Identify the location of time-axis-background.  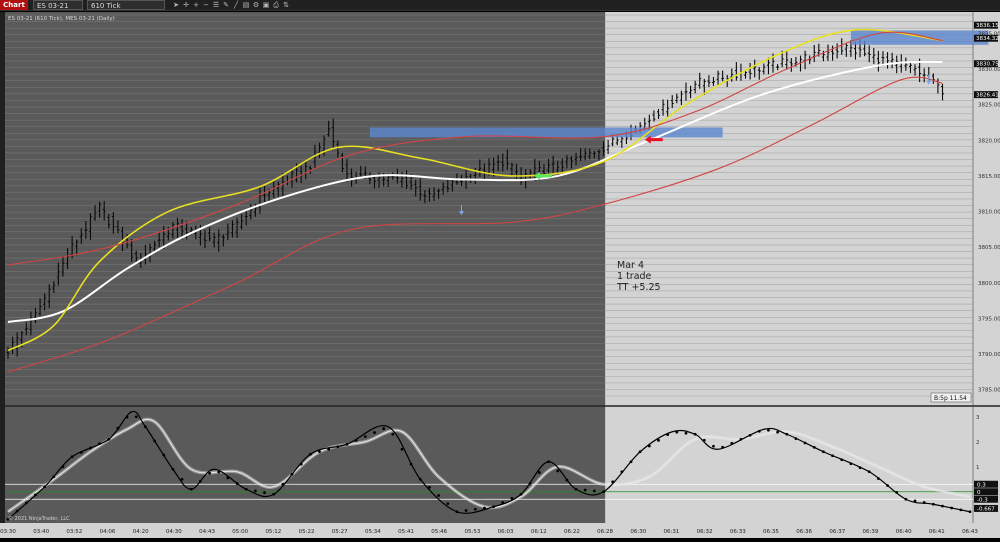
(500, 530).